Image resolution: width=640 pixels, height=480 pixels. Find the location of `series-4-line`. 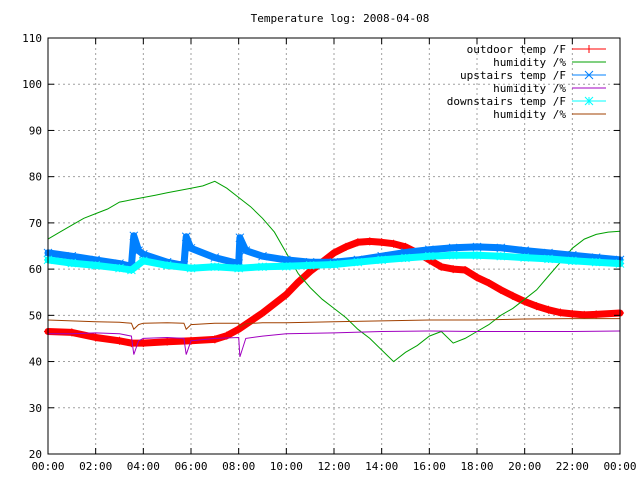

series-4-line is located at coordinates (334, 344).